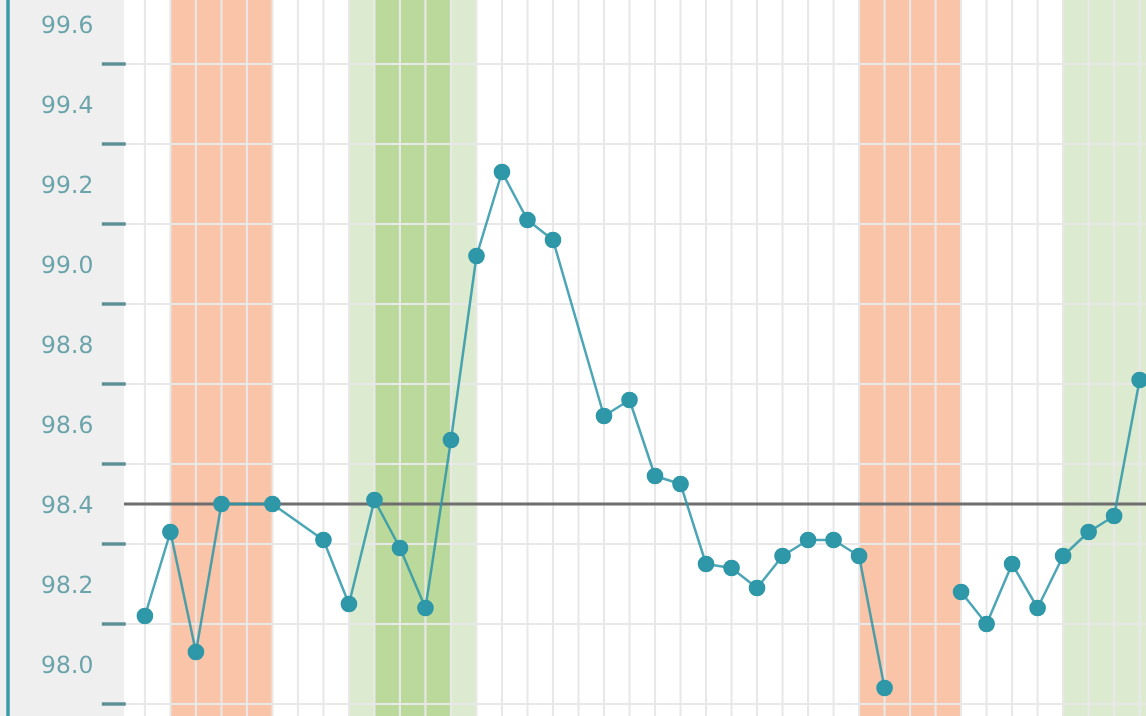  What do you see at coordinates (67, 104) in the screenshot?
I see `y-tick-label: 99.4` at bounding box center [67, 104].